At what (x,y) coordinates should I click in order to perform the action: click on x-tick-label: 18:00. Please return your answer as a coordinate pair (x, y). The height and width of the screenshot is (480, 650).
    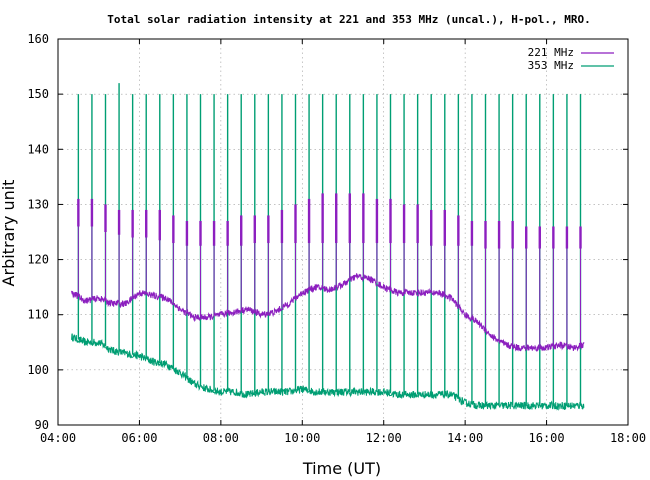
    Looking at the image, I should click on (628, 438).